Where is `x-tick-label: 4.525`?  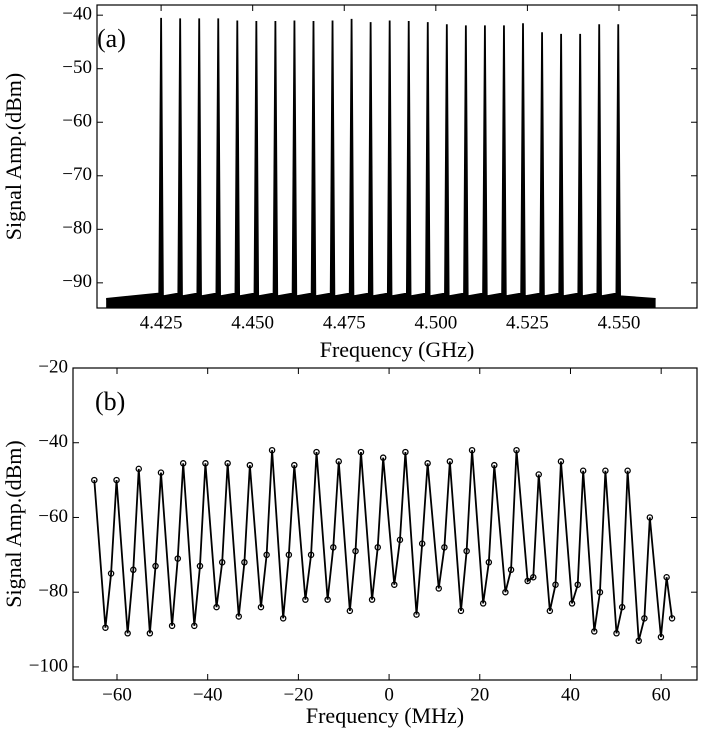 x-tick-label: 4.525 is located at coordinates (527, 322).